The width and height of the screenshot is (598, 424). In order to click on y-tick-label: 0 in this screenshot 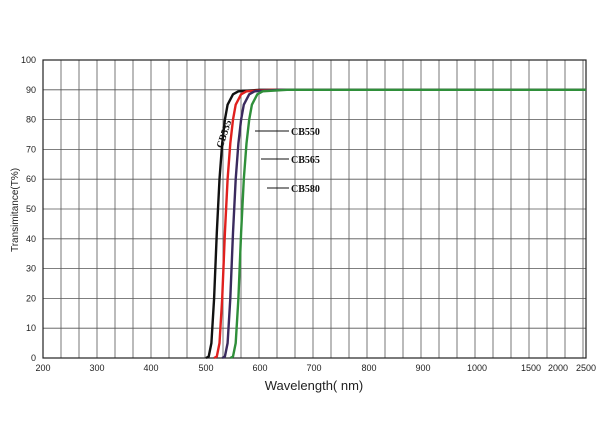, I will do `click(33, 358)`.